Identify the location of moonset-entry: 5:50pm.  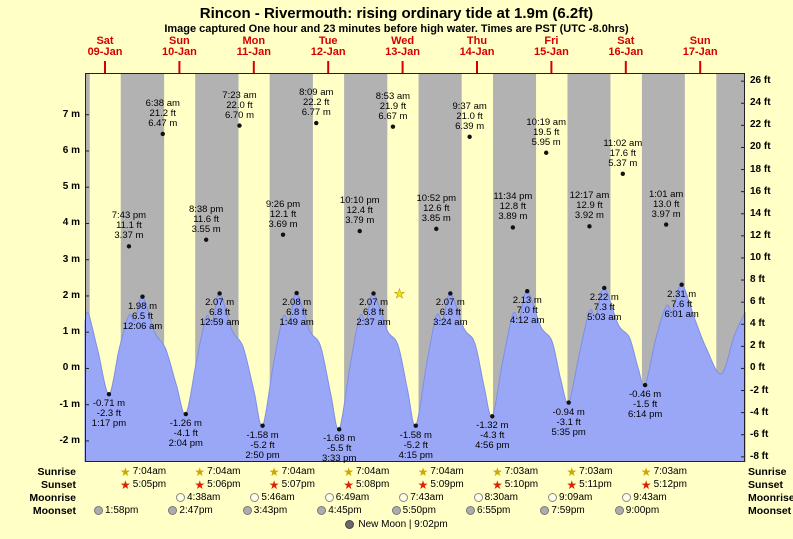
(413, 510).